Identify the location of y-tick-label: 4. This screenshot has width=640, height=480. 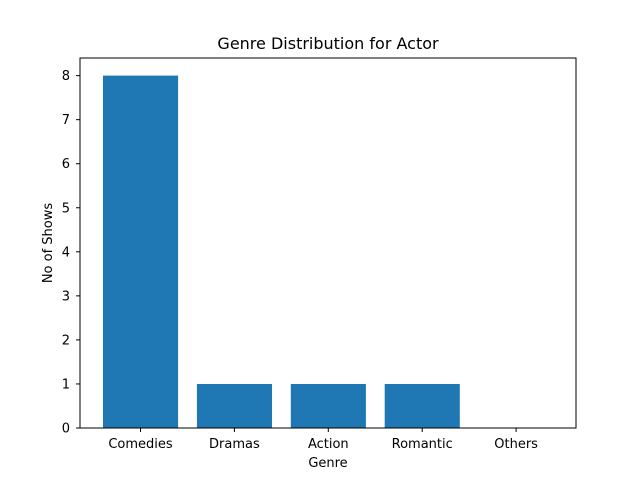
(66, 252).